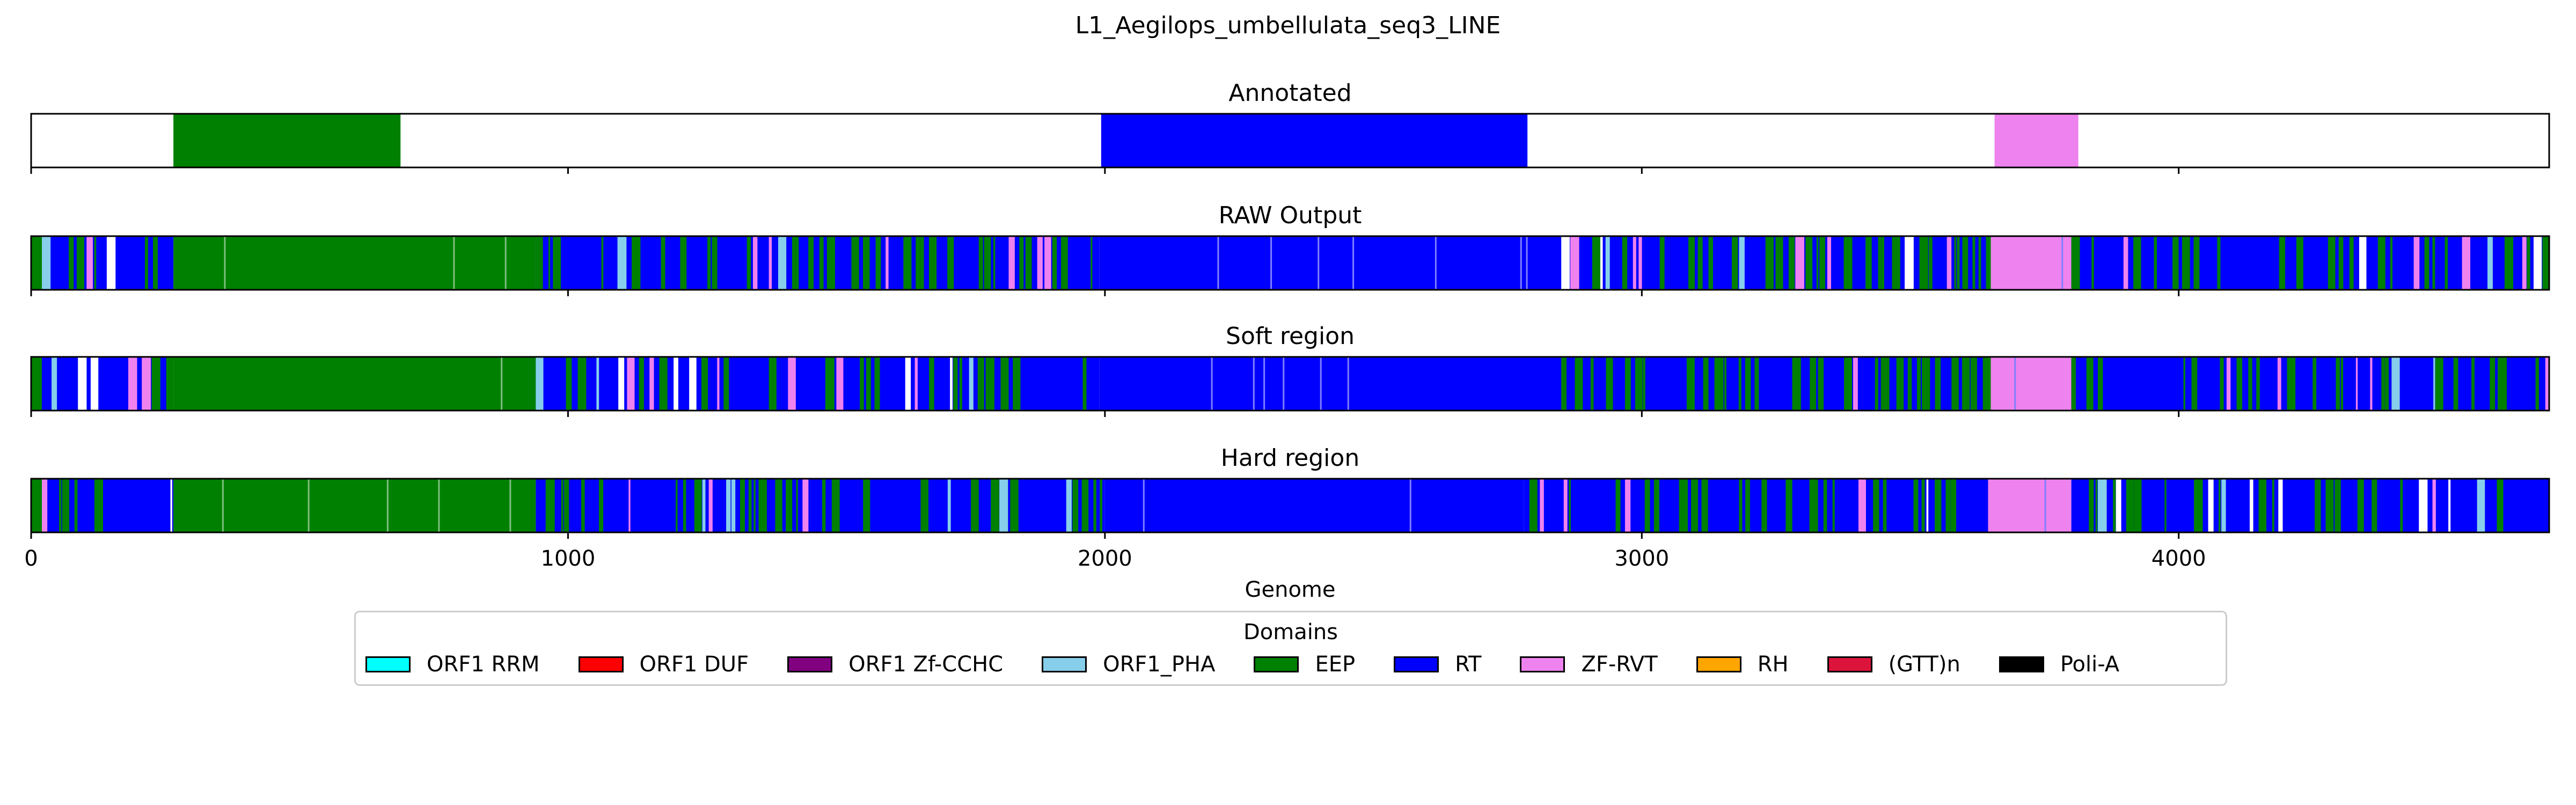 Image resolution: width=2576 pixels, height=805 pixels. What do you see at coordinates (1288, 25) in the screenshot?
I see `chart-title: L1_Aegilops_umbellulata_seq3_LINE` at bounding box center [1288, 25].